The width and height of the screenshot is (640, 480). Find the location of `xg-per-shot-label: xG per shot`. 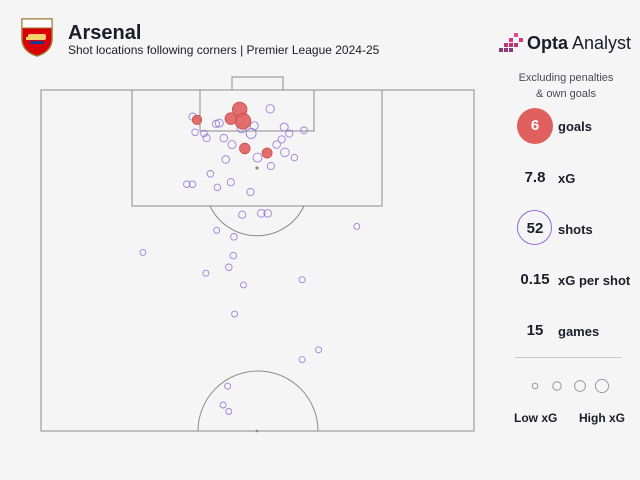

xg-per-shot-label: xG per shot is located at coordinates (594, 280).